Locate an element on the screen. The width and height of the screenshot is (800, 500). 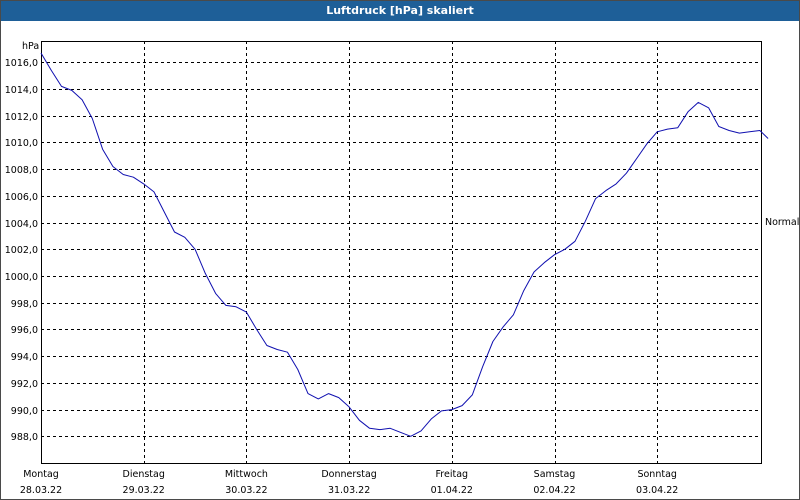
y-tick-label: 988,0 is located at coordinates (24, 437).